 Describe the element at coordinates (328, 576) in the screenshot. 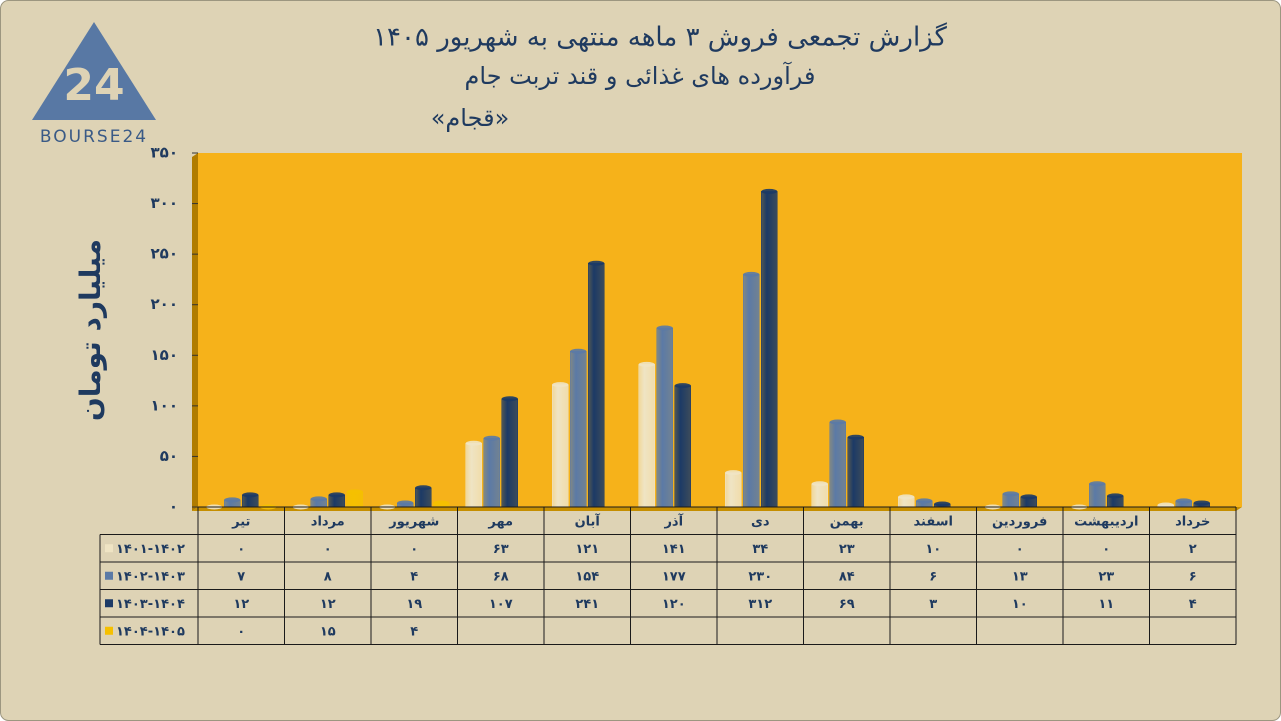

I see `table-cell: ۸` at that location.